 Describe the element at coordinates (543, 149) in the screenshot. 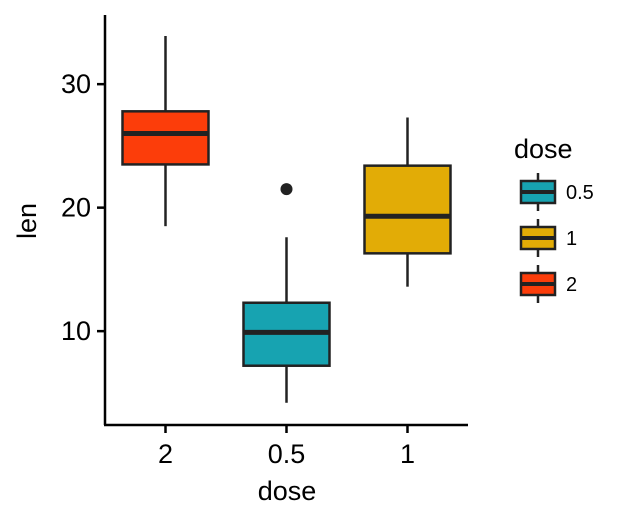

I see `legend-title: dose` at that location.